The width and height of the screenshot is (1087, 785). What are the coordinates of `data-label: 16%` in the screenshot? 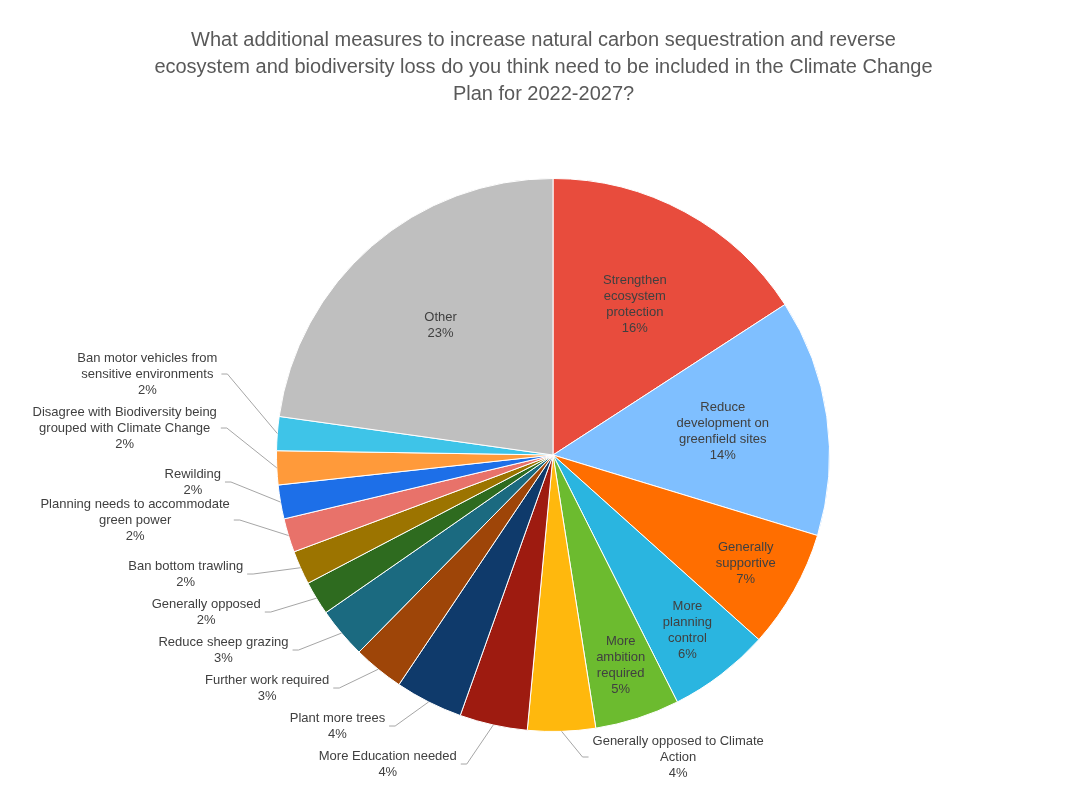 It's located at (635, 327).